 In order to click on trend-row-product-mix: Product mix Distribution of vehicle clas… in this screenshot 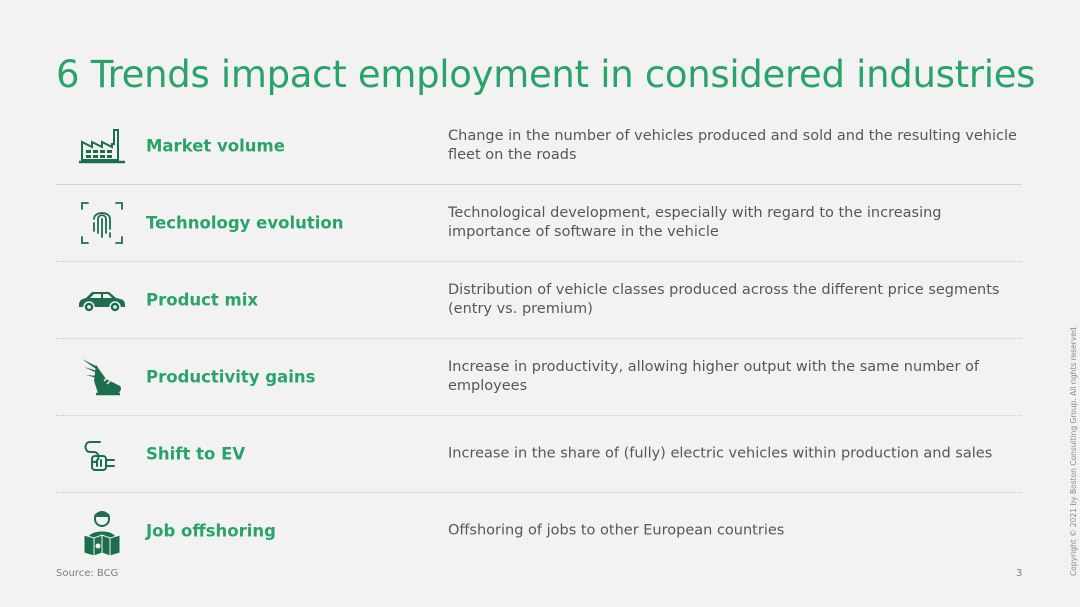, I will do `click(539, 300)`.